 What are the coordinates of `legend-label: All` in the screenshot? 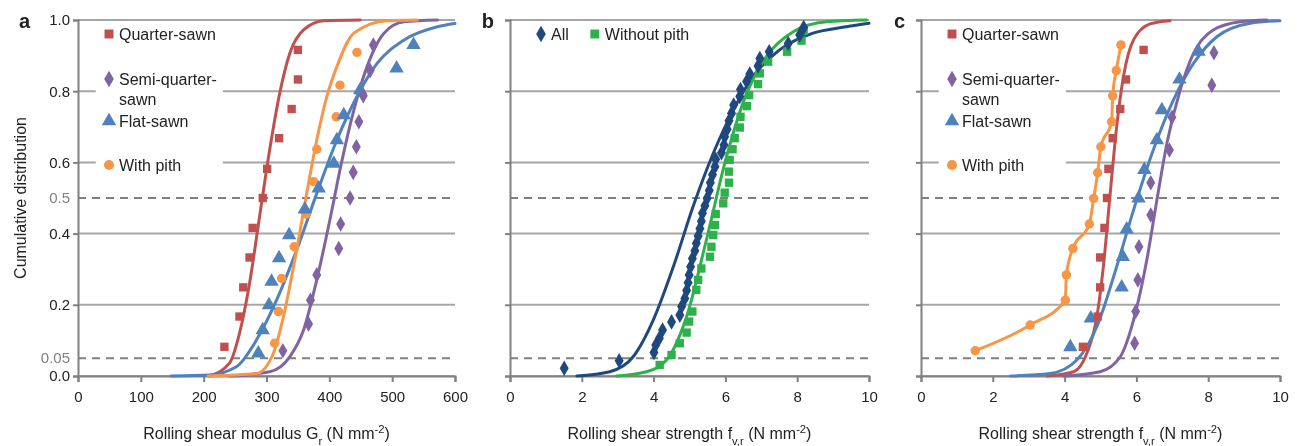 It's located at (560, 34).